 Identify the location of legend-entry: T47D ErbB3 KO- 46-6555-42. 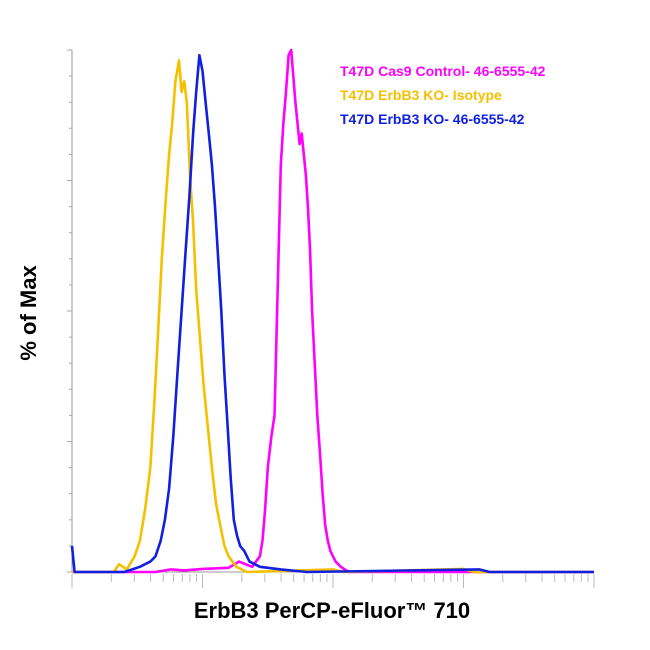
(432, 119).